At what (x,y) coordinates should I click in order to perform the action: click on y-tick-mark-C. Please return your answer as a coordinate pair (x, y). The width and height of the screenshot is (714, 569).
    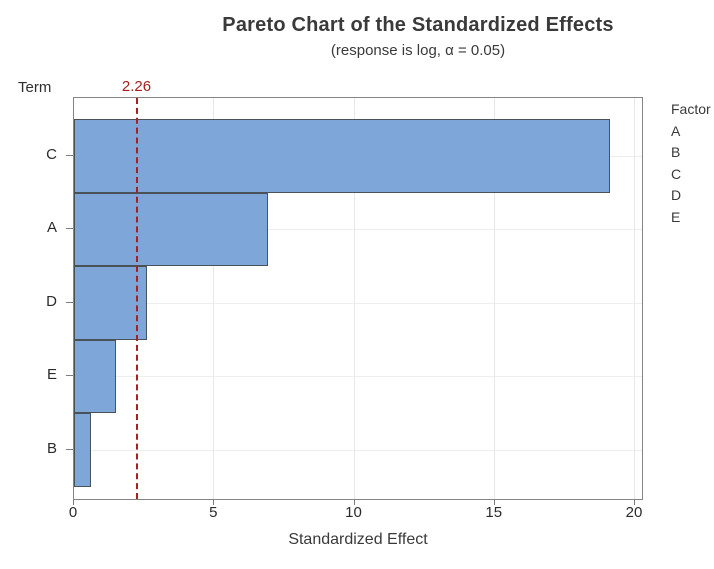
    Looking at the image, I should click on (69, 155).